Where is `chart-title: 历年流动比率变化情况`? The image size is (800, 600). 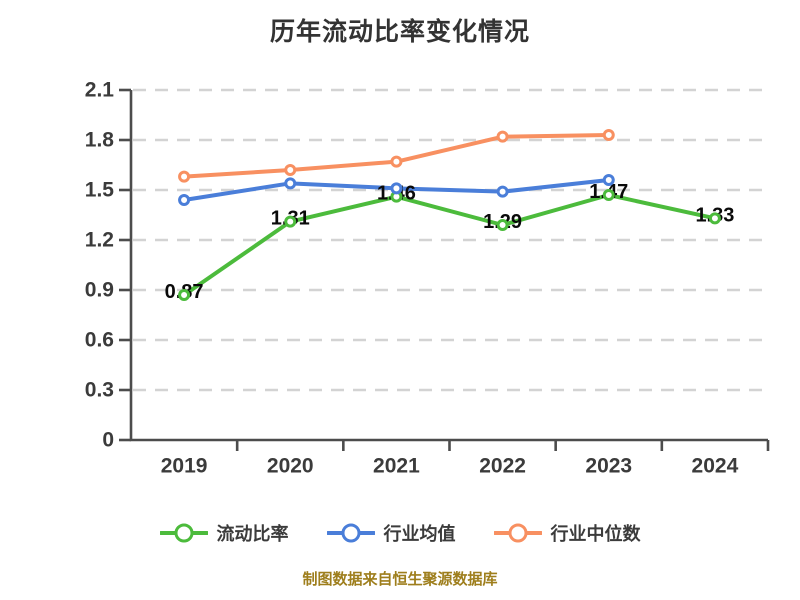 chart-title: 历年流动比率变化情况 is located at coordinates (399, 32).